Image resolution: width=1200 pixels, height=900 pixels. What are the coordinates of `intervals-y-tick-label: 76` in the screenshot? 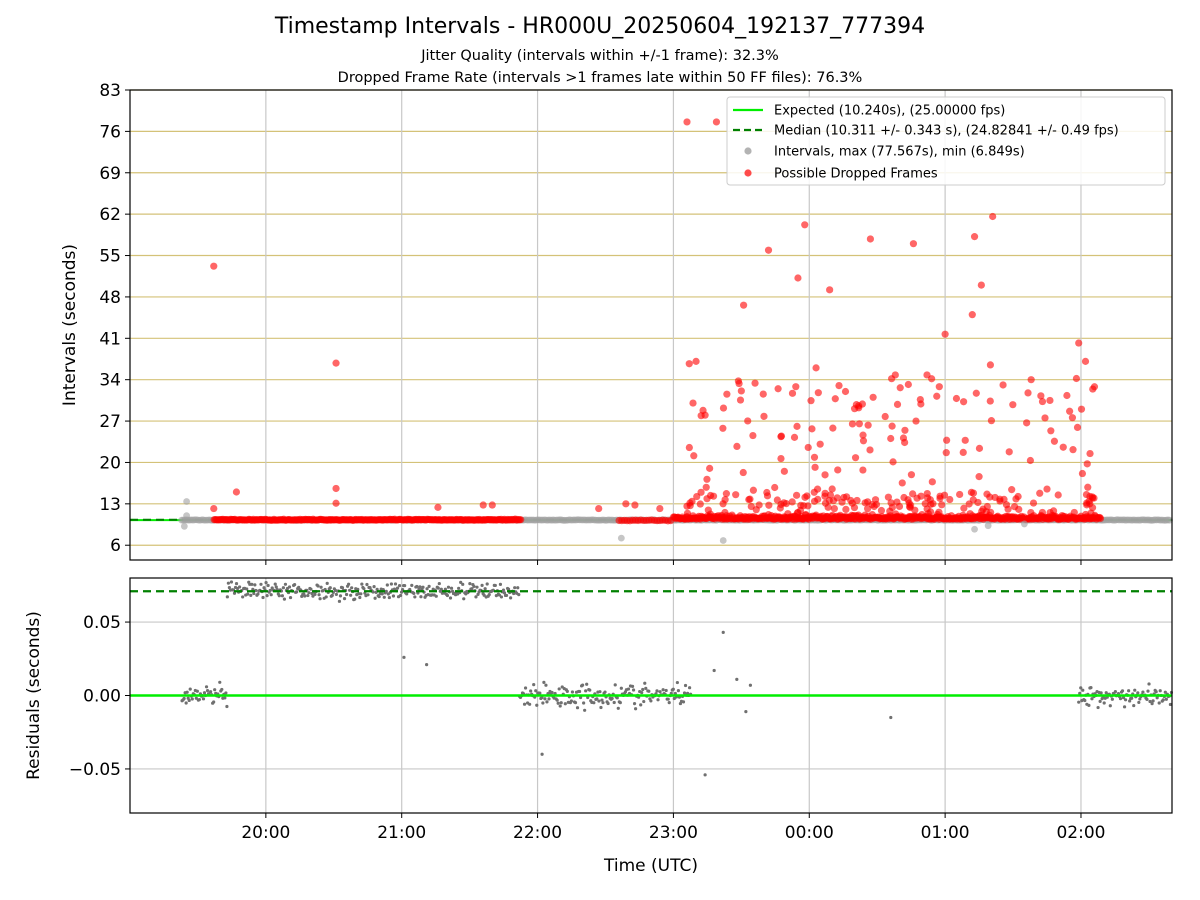 It's located at (110, 132).